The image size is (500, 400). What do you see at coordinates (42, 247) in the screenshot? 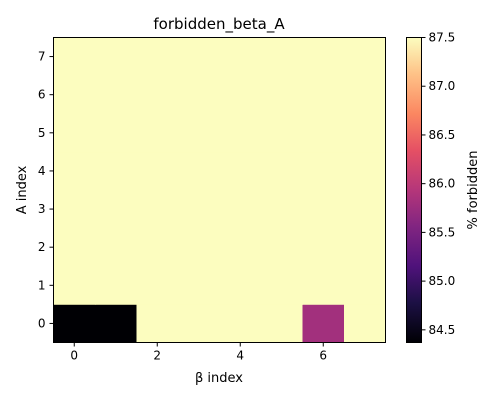
I see `y-tick-label: 2` at bounding box center [42, 247].